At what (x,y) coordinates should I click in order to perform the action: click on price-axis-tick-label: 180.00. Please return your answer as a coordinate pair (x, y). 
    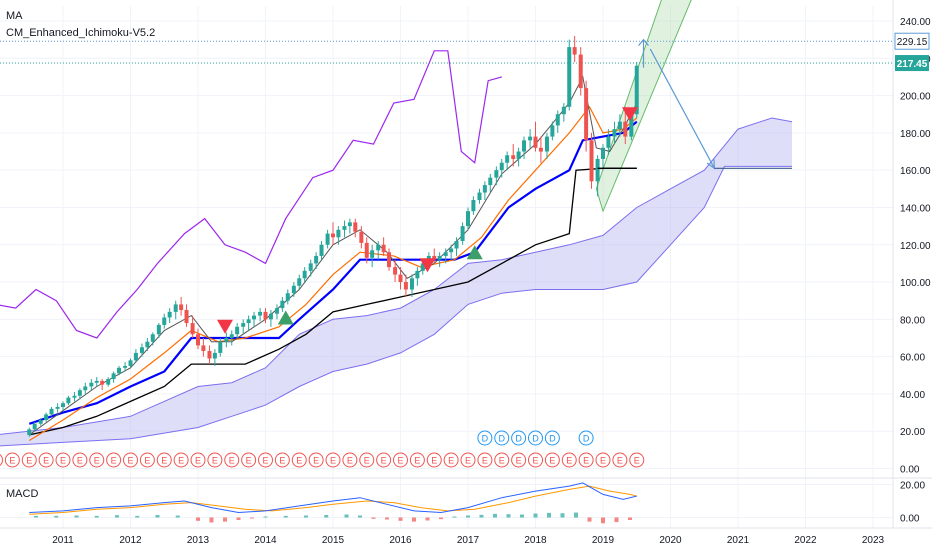
    Looking at the image, I should click on (915, 134).